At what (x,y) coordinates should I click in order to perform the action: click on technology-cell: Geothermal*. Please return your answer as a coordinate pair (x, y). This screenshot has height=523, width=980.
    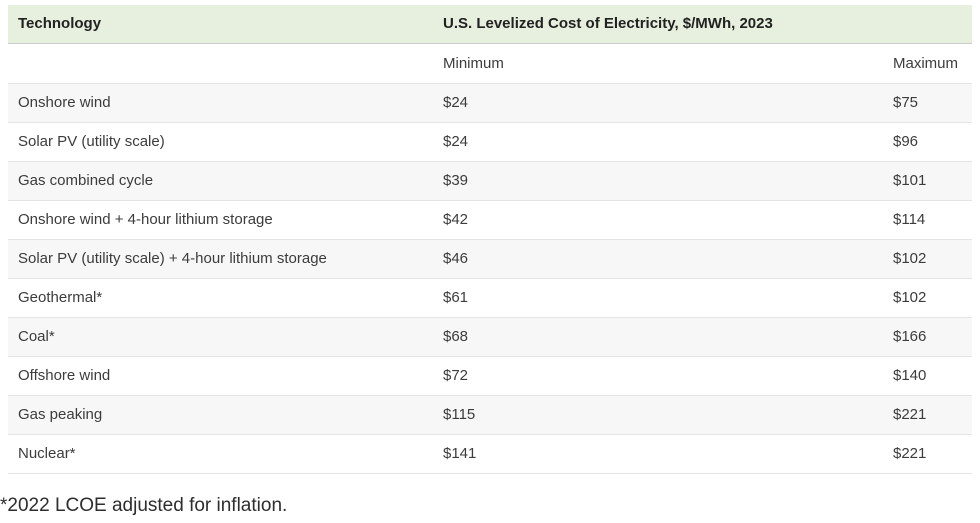
    Looking at the image, I should click on (220, 298).